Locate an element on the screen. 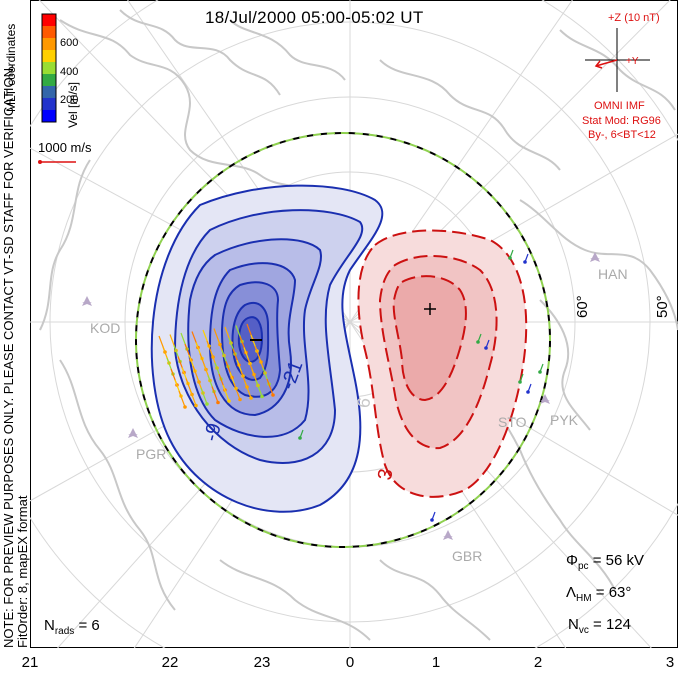 The image size is (680, 674). lambda-sub: HM is located at coordinates (584, 598).